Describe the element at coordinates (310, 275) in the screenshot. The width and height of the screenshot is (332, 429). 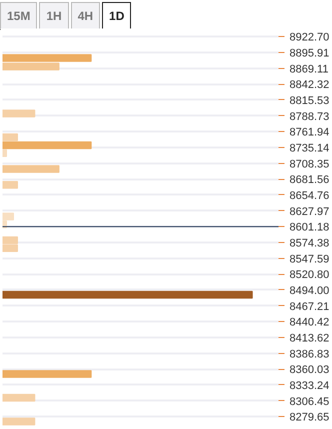
I see `y-tick-label: 8520.80` at that location.